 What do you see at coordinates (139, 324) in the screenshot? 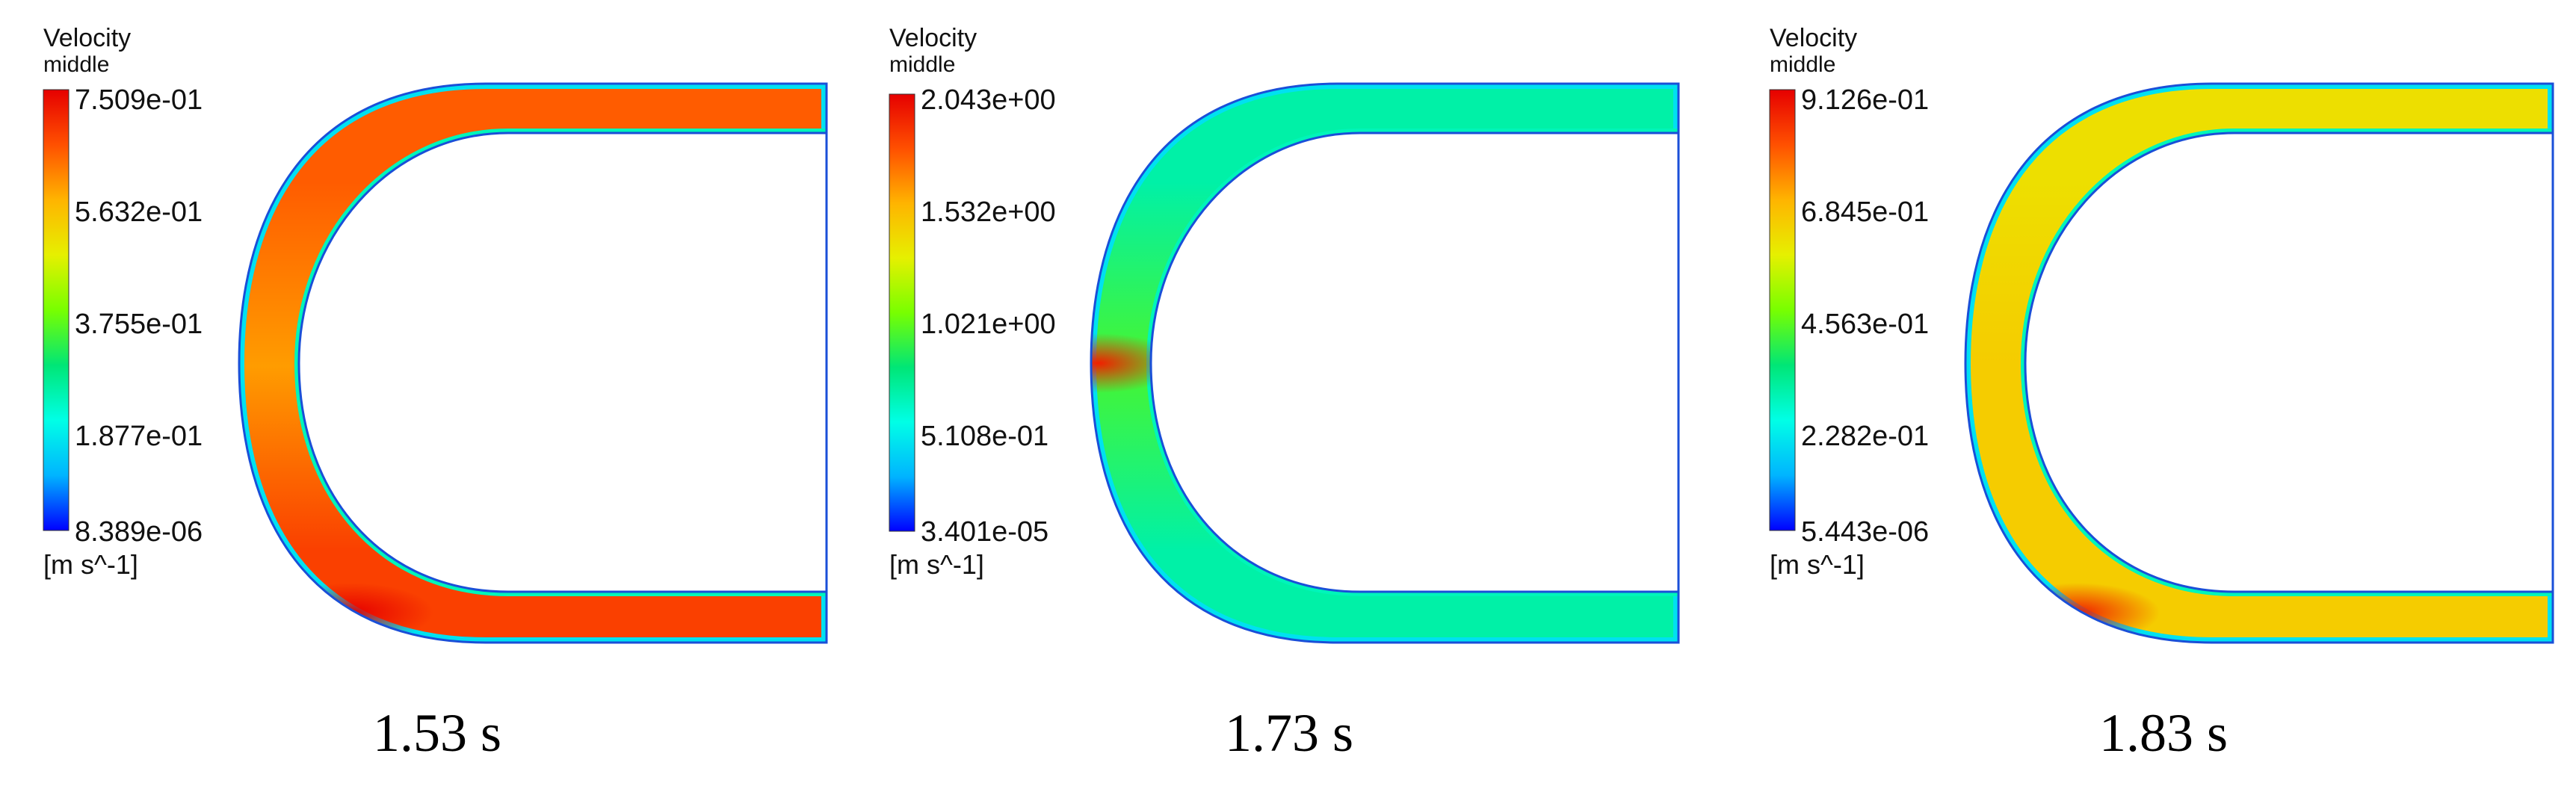
I see `panel-1-tick-2: 3.755e-01` at bounding box center [139, 324].